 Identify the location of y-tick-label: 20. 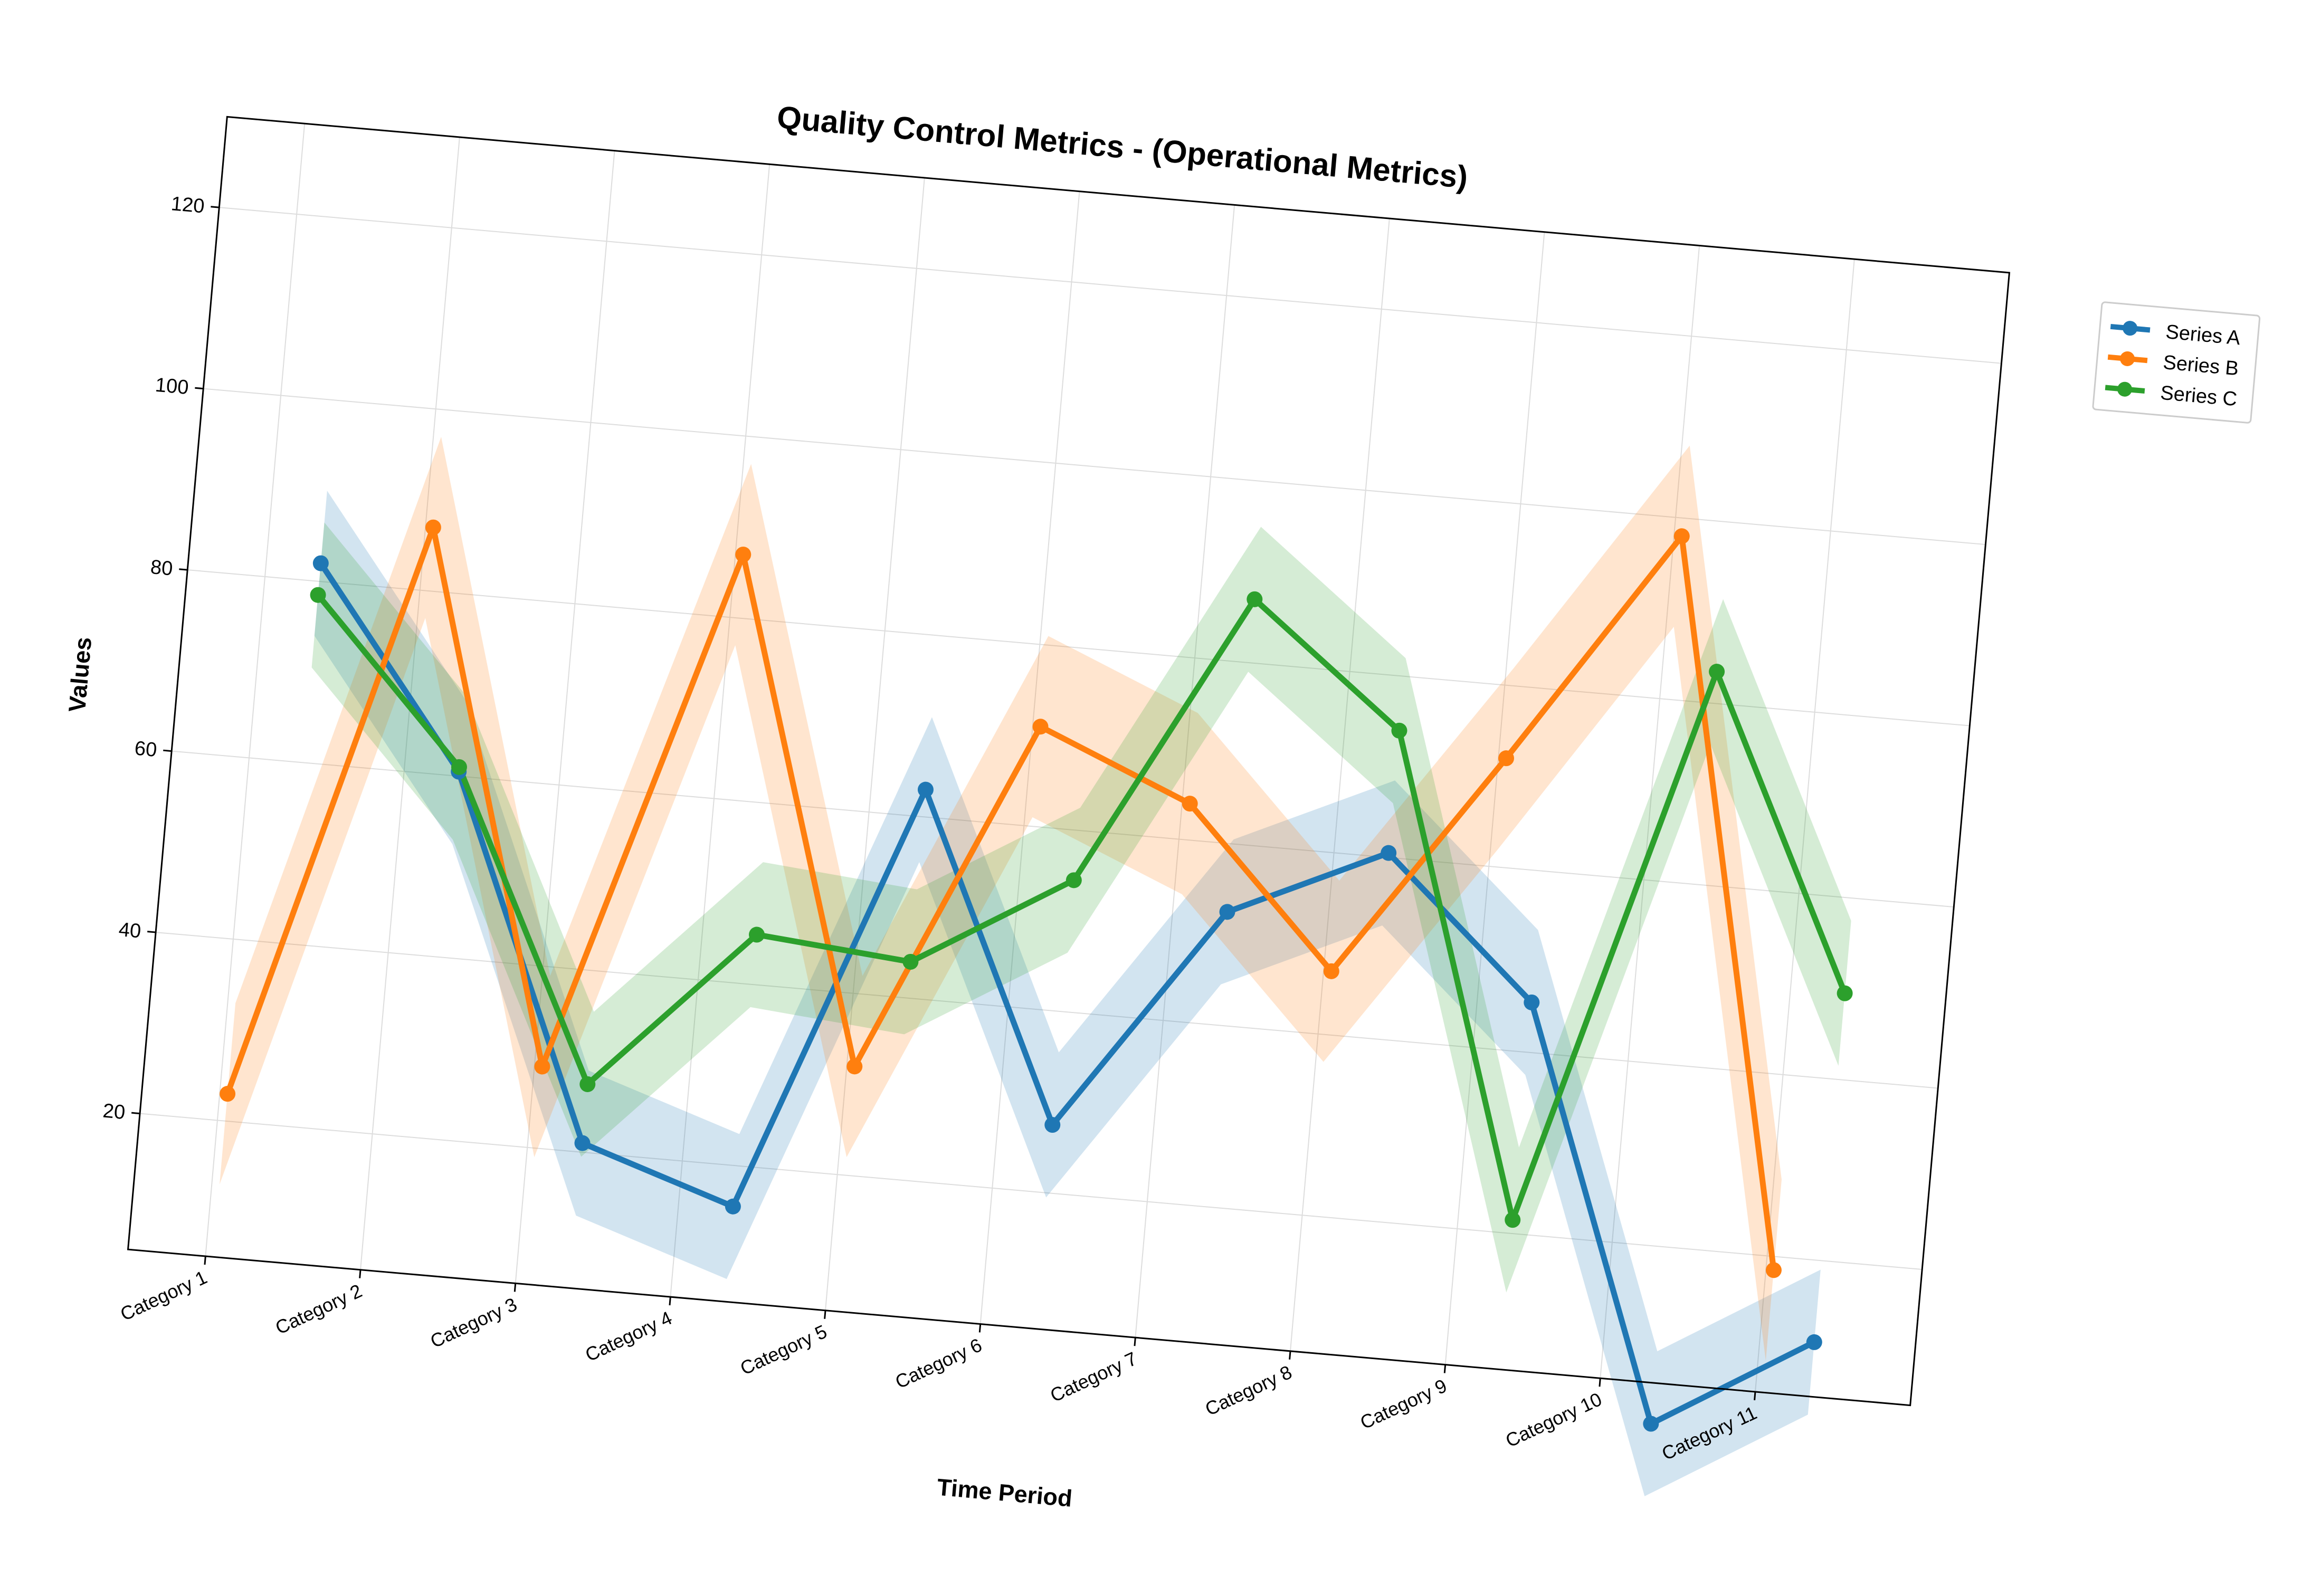
(114, 1112).